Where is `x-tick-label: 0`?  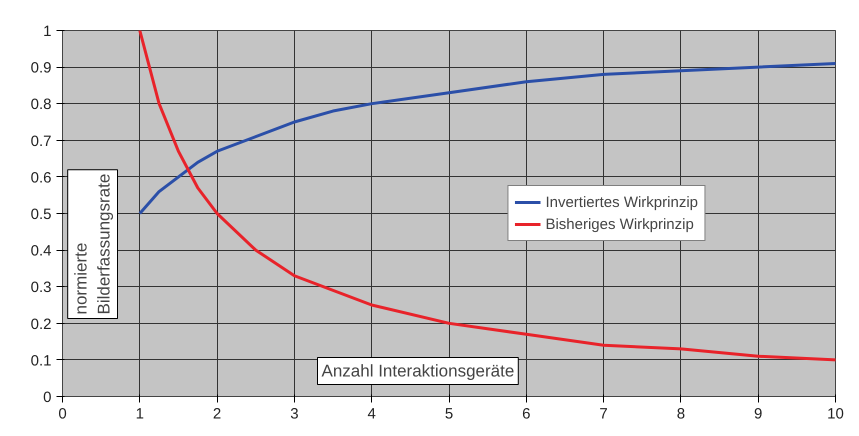
x-tick-label: 0 is located at coordinates (62, 414).